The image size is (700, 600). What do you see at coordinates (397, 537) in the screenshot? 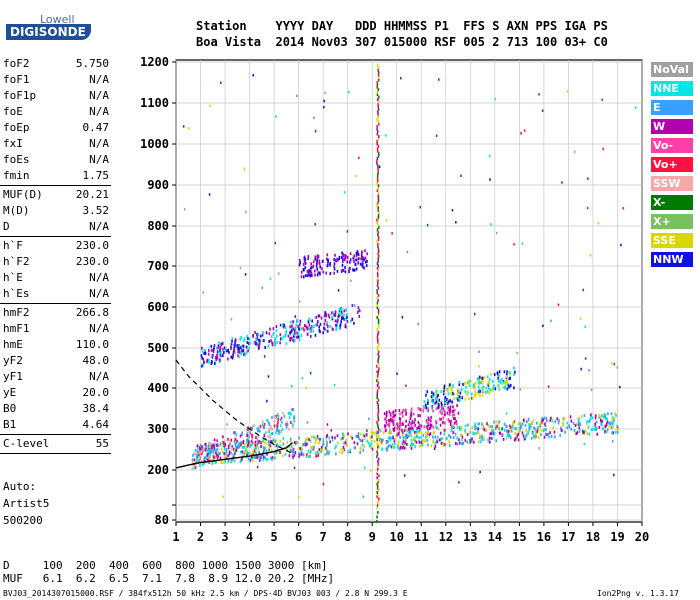
I see `x-tick-label: 10` at bounding box center [397, 537].